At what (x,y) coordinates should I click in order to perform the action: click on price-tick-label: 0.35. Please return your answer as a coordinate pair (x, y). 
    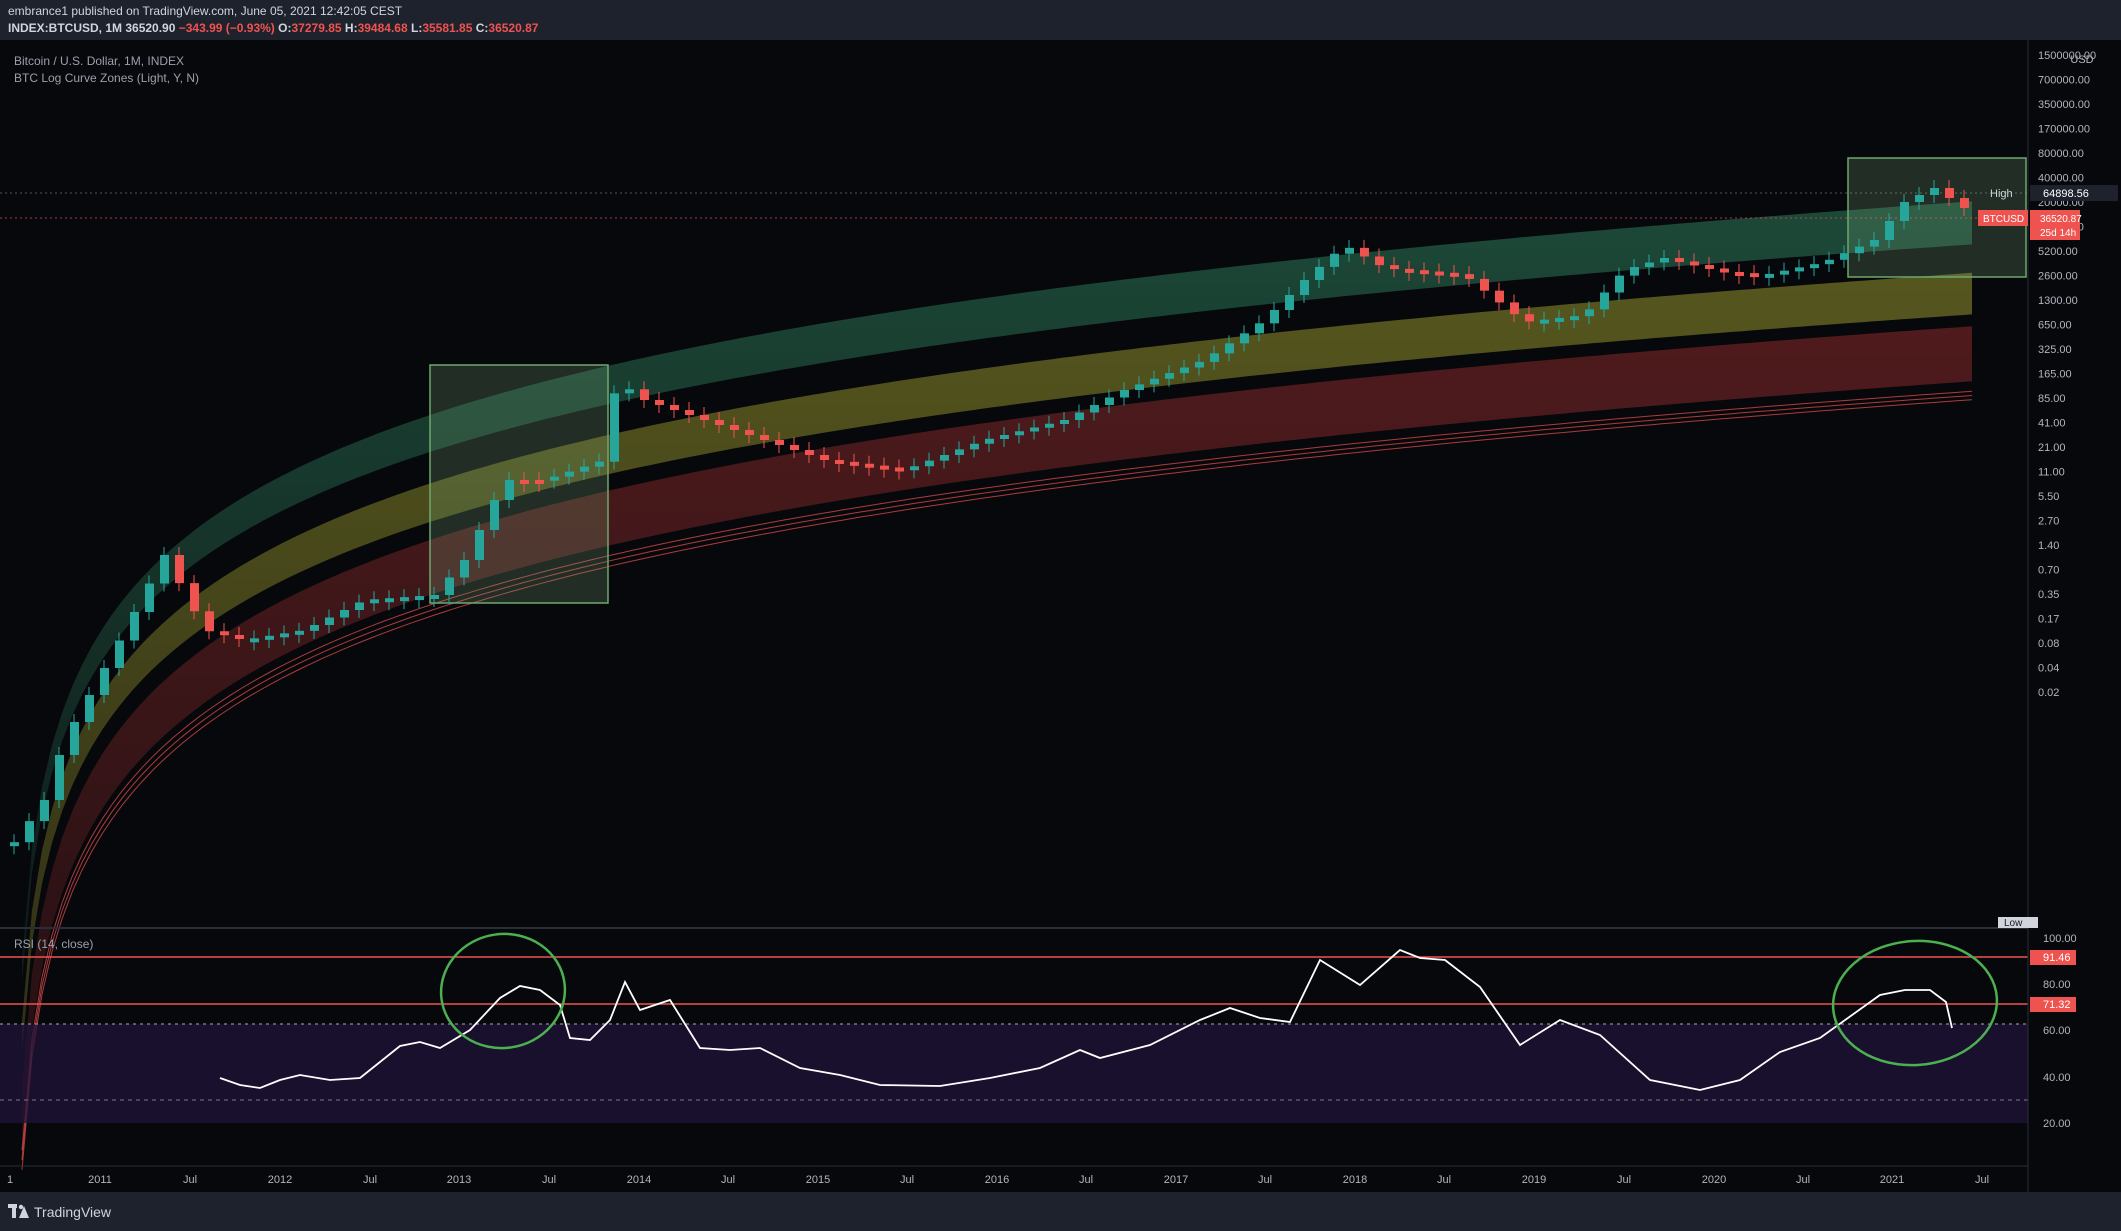
    Looking at the image, I should click on (2048, 595).